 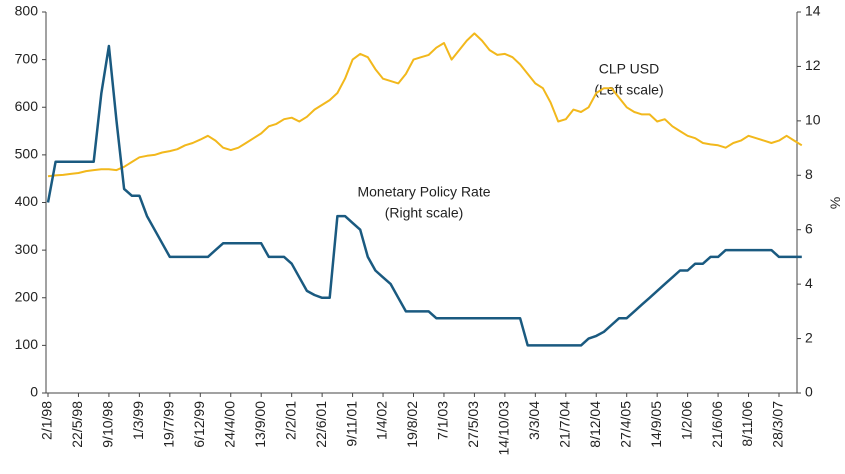 I want to click on y-tick-label: 600, so click(x=27, y=106).